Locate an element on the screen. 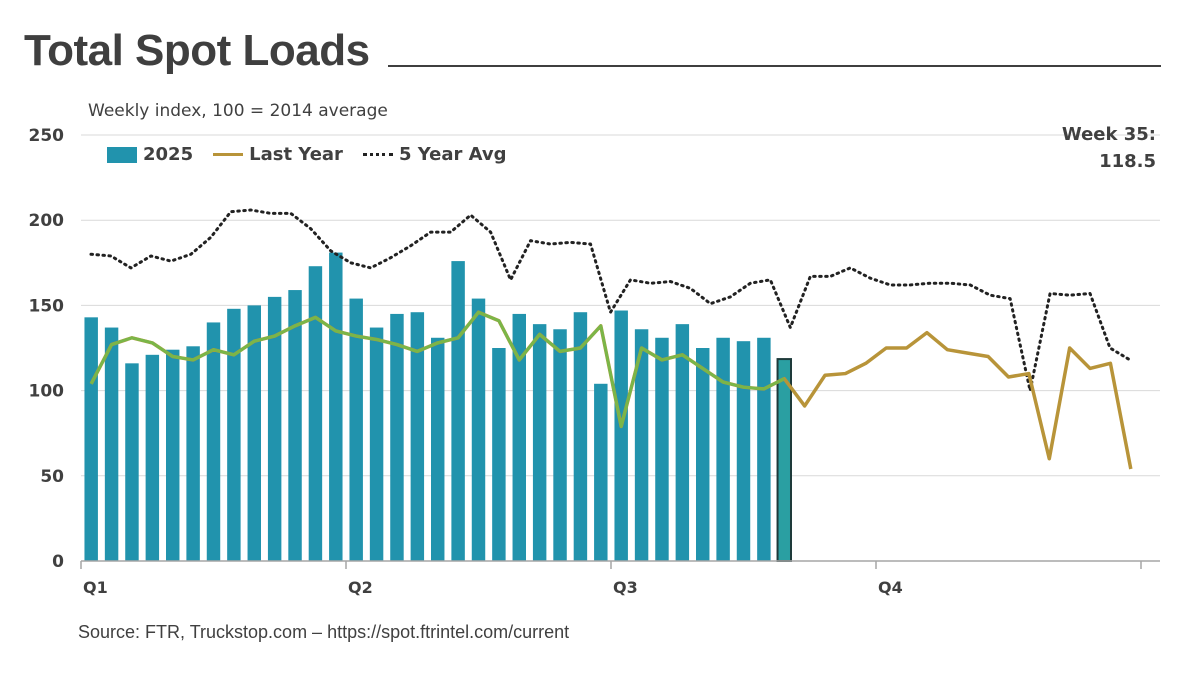 This screenshot has width=1196, height=673. y-tick-label: 200 is located at coordinates (47, 221).